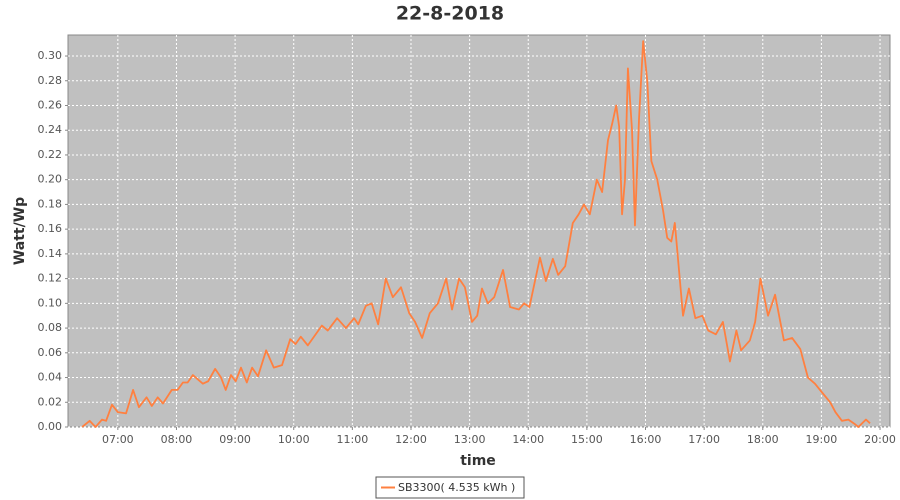  Describe the element at coordinates (353, 439) in the screenshot. I see `x-tick-label: 11:00` at that location.